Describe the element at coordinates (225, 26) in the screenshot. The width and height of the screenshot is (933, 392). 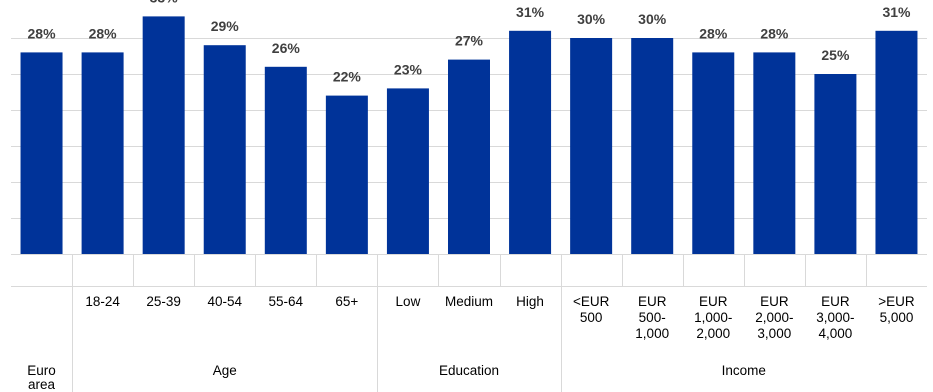
I see `data-label: 29%` at that location.